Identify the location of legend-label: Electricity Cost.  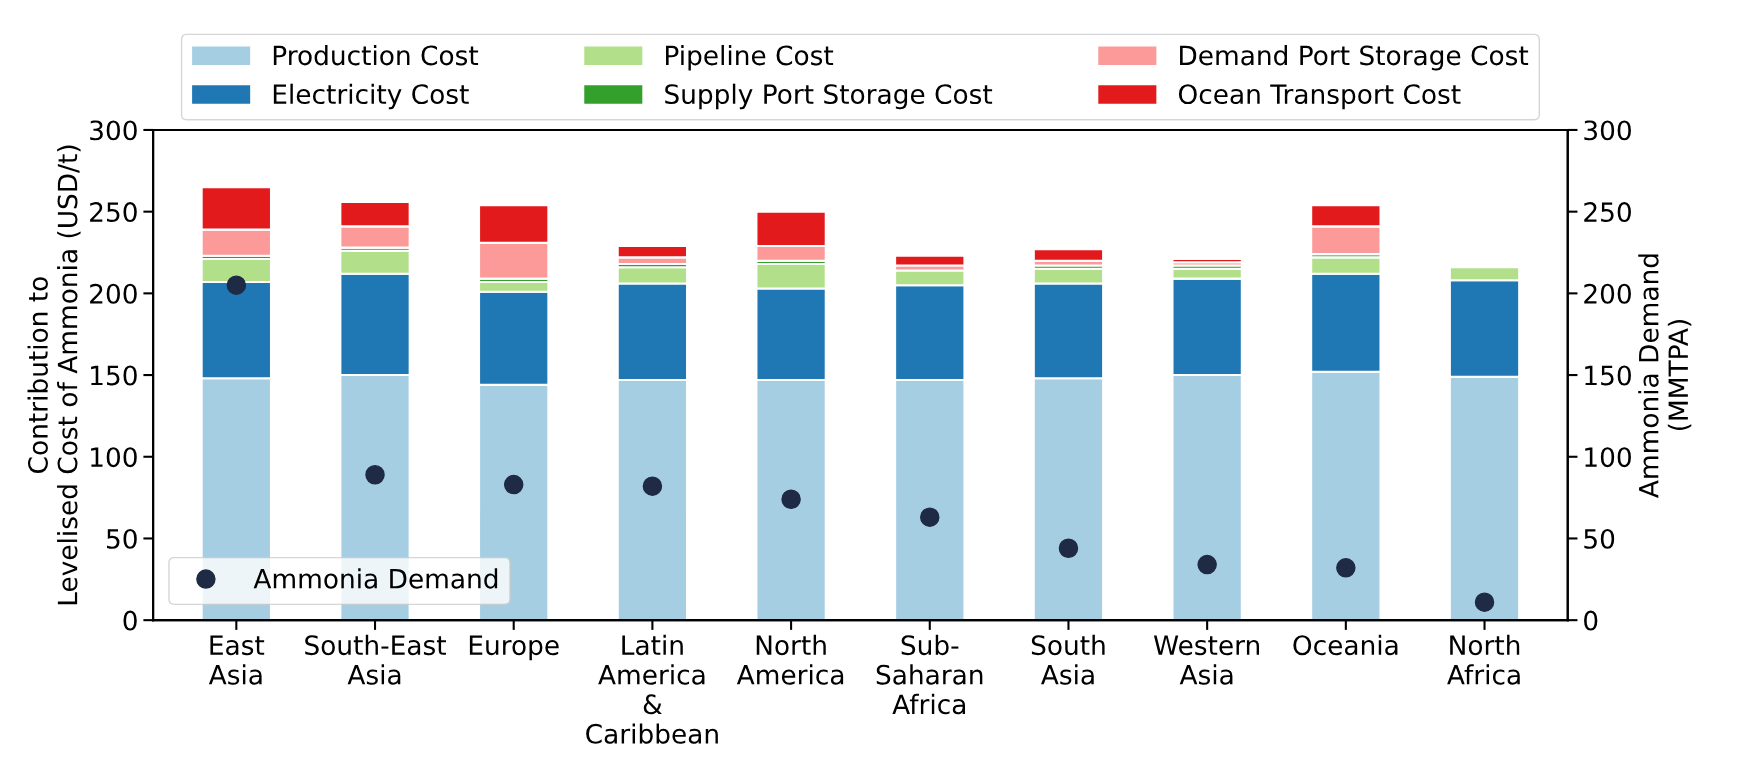
(371, 96).